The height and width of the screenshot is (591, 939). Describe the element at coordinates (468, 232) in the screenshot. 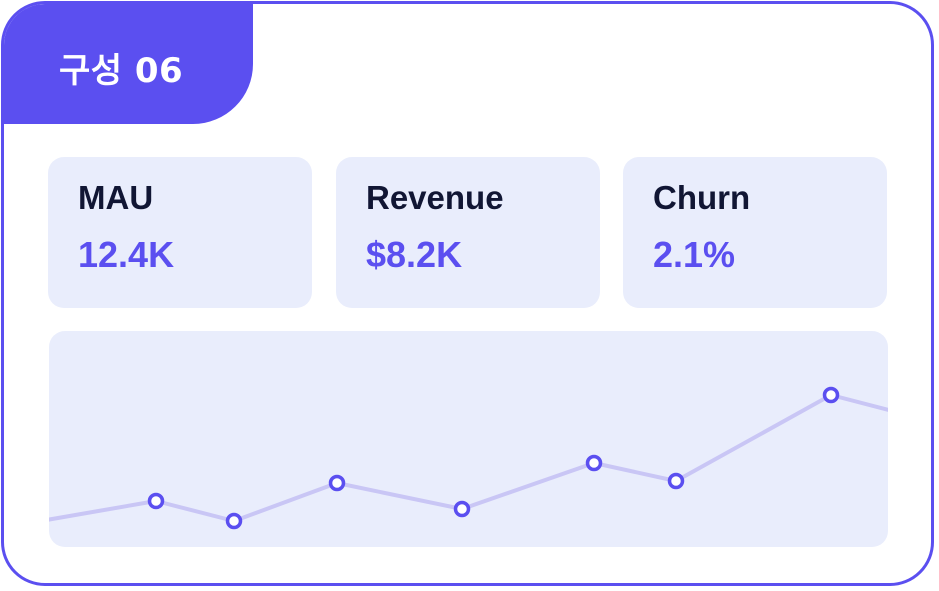

I see `stat-card-revenue: Revenue $8.2K` at that location.